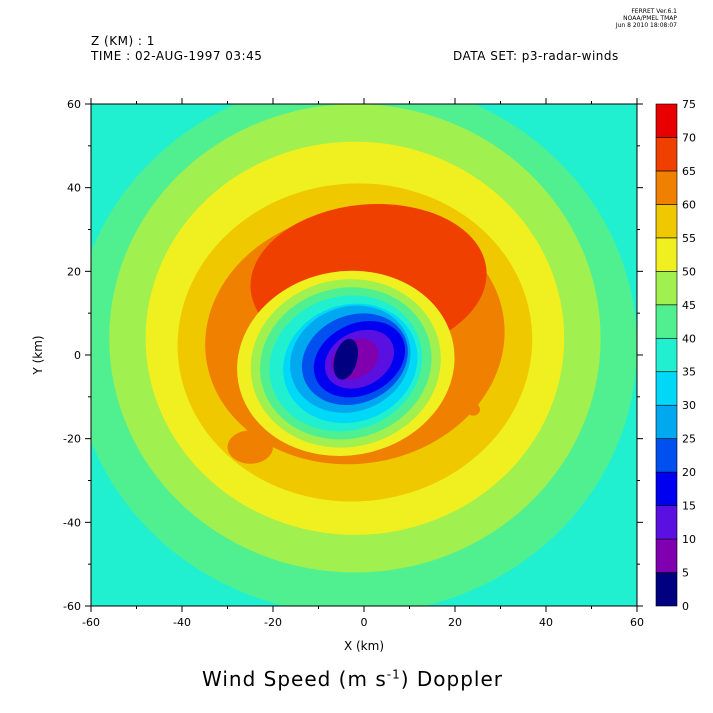 The image size is (713, 713). What do you see at coordinates (546, 622) in the screenshot?
I see `x-tick-label: 40` at bounding box center [546, 622].